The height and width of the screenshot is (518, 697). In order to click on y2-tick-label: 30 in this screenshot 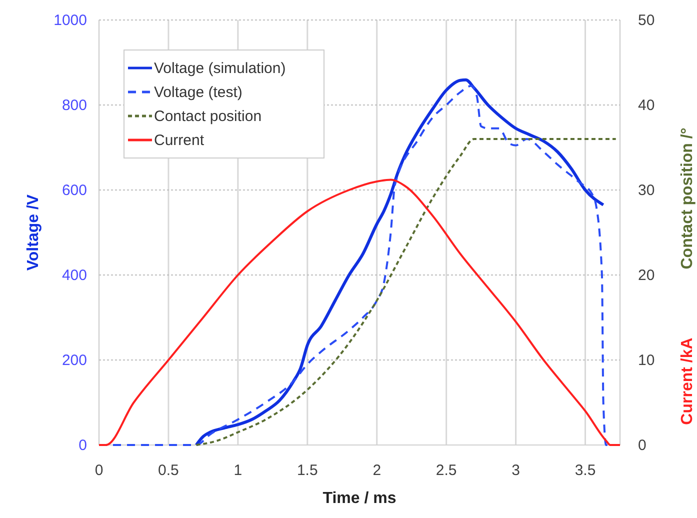, I will do `click(646, 190)`.